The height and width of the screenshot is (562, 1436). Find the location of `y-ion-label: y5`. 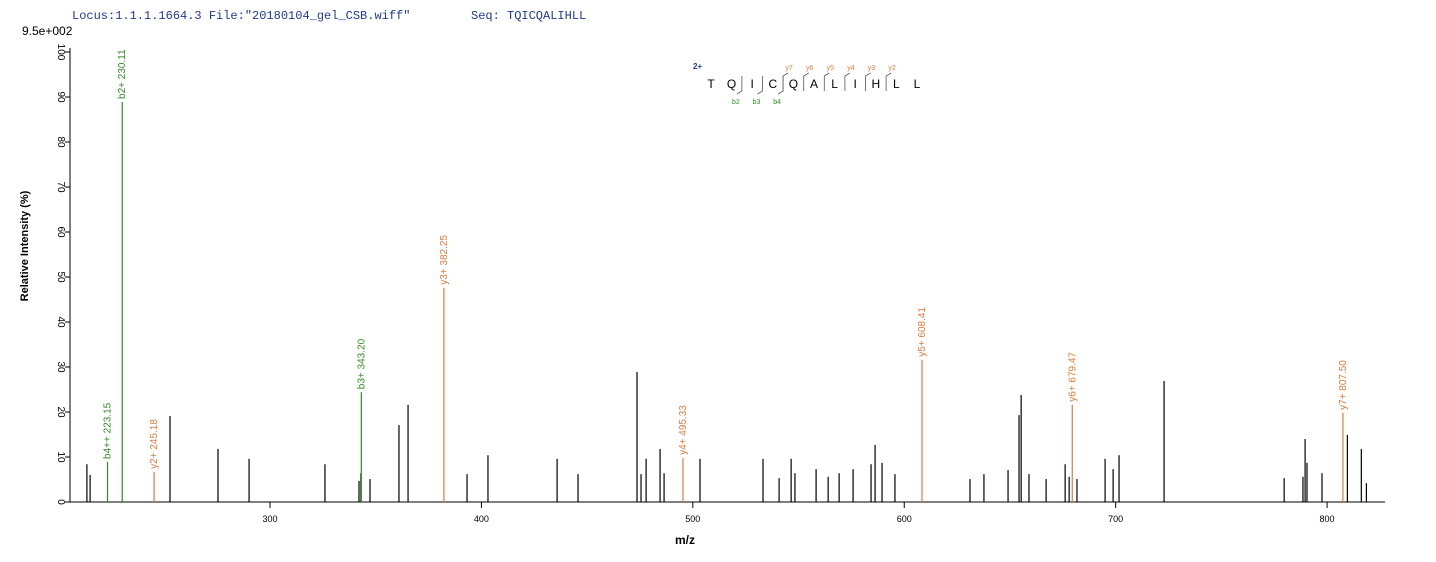

y-ion-label: y5 is located at coordinates (831, 68).